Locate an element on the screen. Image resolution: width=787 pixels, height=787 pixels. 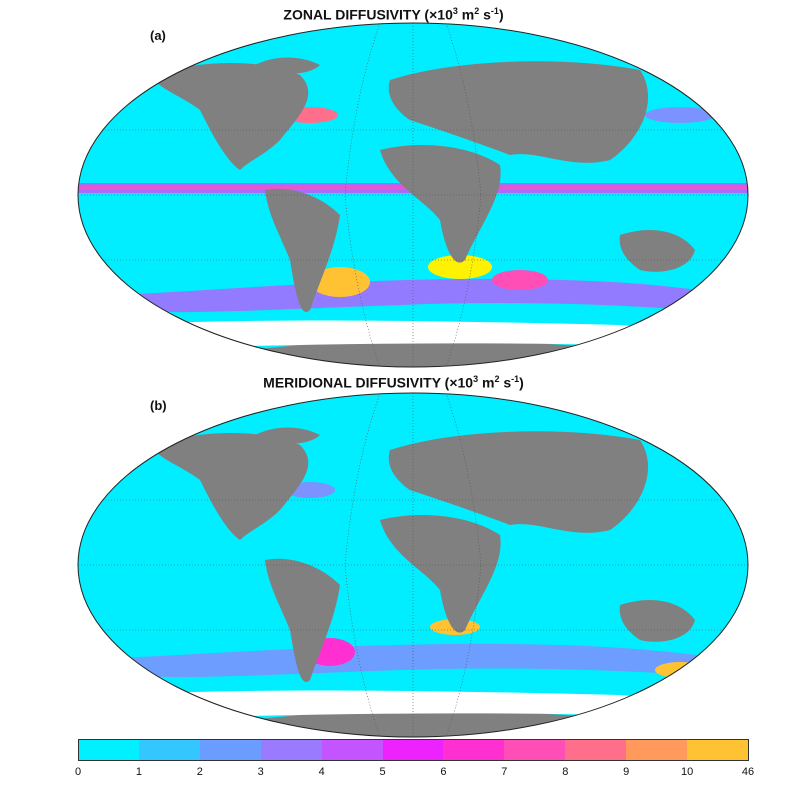
colorbar-tick-label: 9 is located at coordinates (626, 772).